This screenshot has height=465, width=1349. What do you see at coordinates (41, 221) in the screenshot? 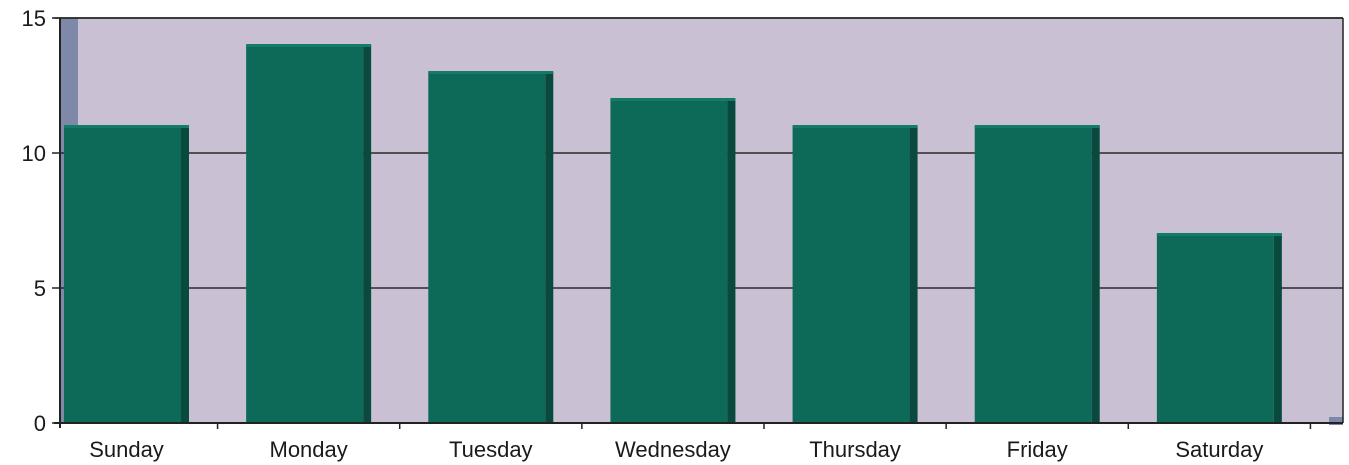
I see `y-axis-ticks: 0 5 10 15` at bounding box center [41, 221].